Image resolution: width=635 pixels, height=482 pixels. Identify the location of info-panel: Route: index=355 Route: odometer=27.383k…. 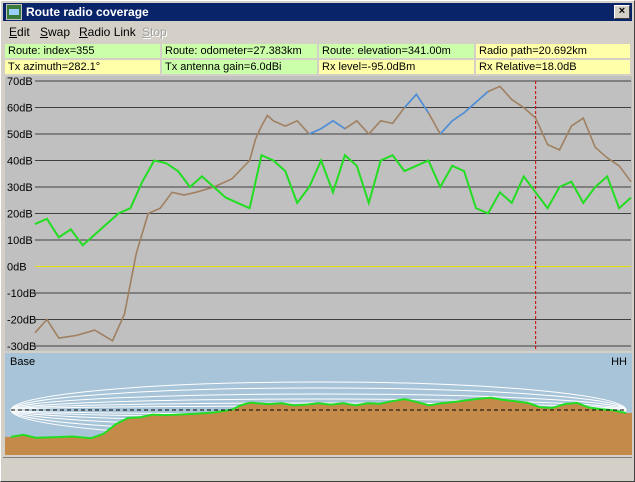
(318, 59).